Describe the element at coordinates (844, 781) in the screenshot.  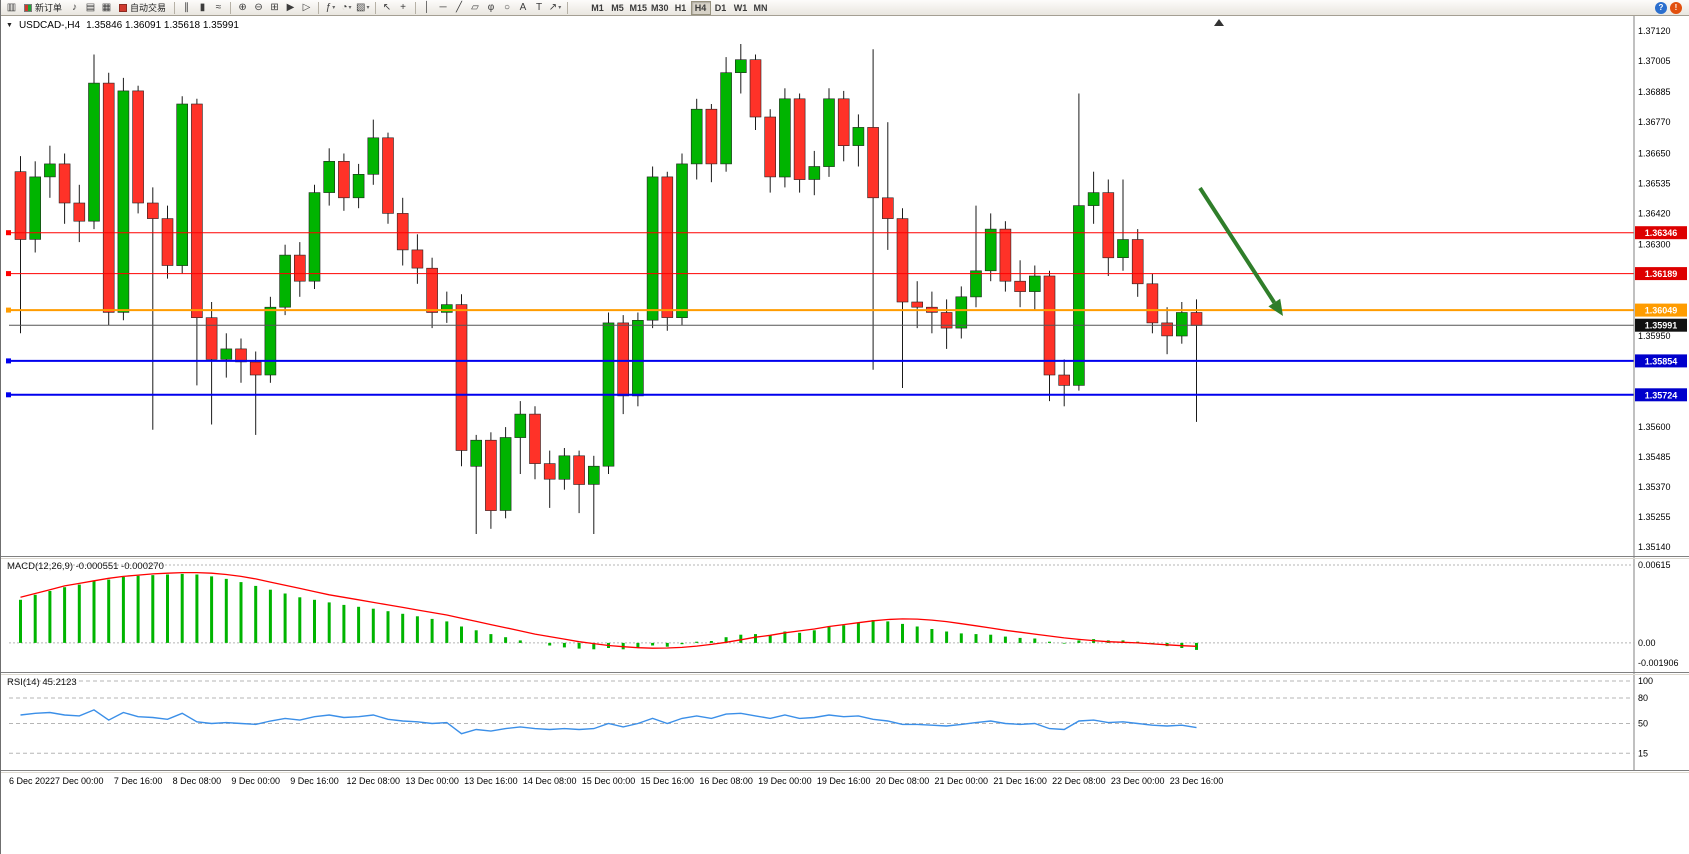
I see `date-axis-label: 19 Dec 16:00` at that location.